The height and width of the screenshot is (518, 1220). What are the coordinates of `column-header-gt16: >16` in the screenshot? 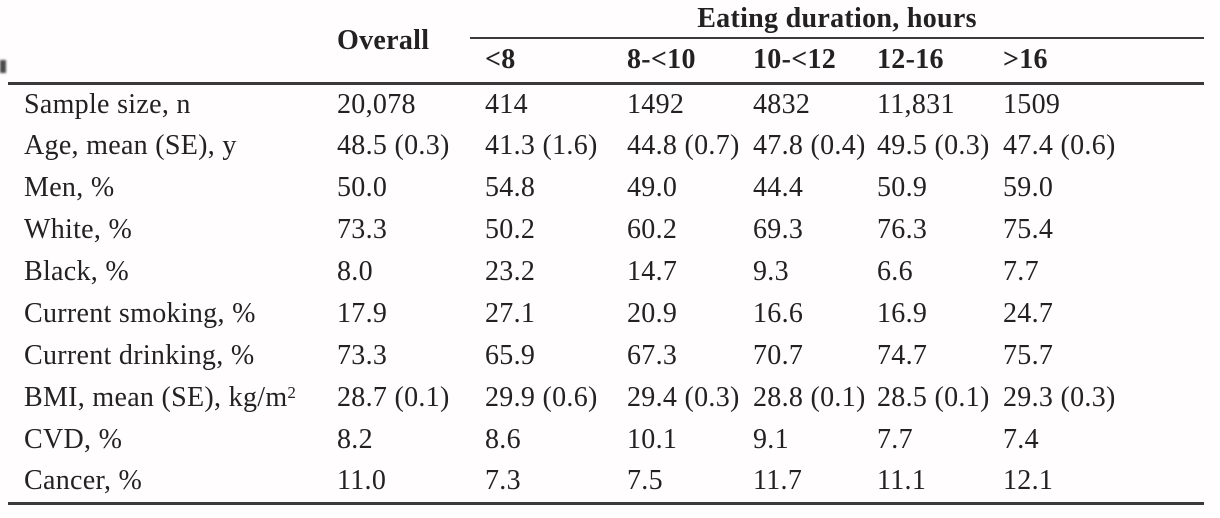 It's located at (1104, 61).